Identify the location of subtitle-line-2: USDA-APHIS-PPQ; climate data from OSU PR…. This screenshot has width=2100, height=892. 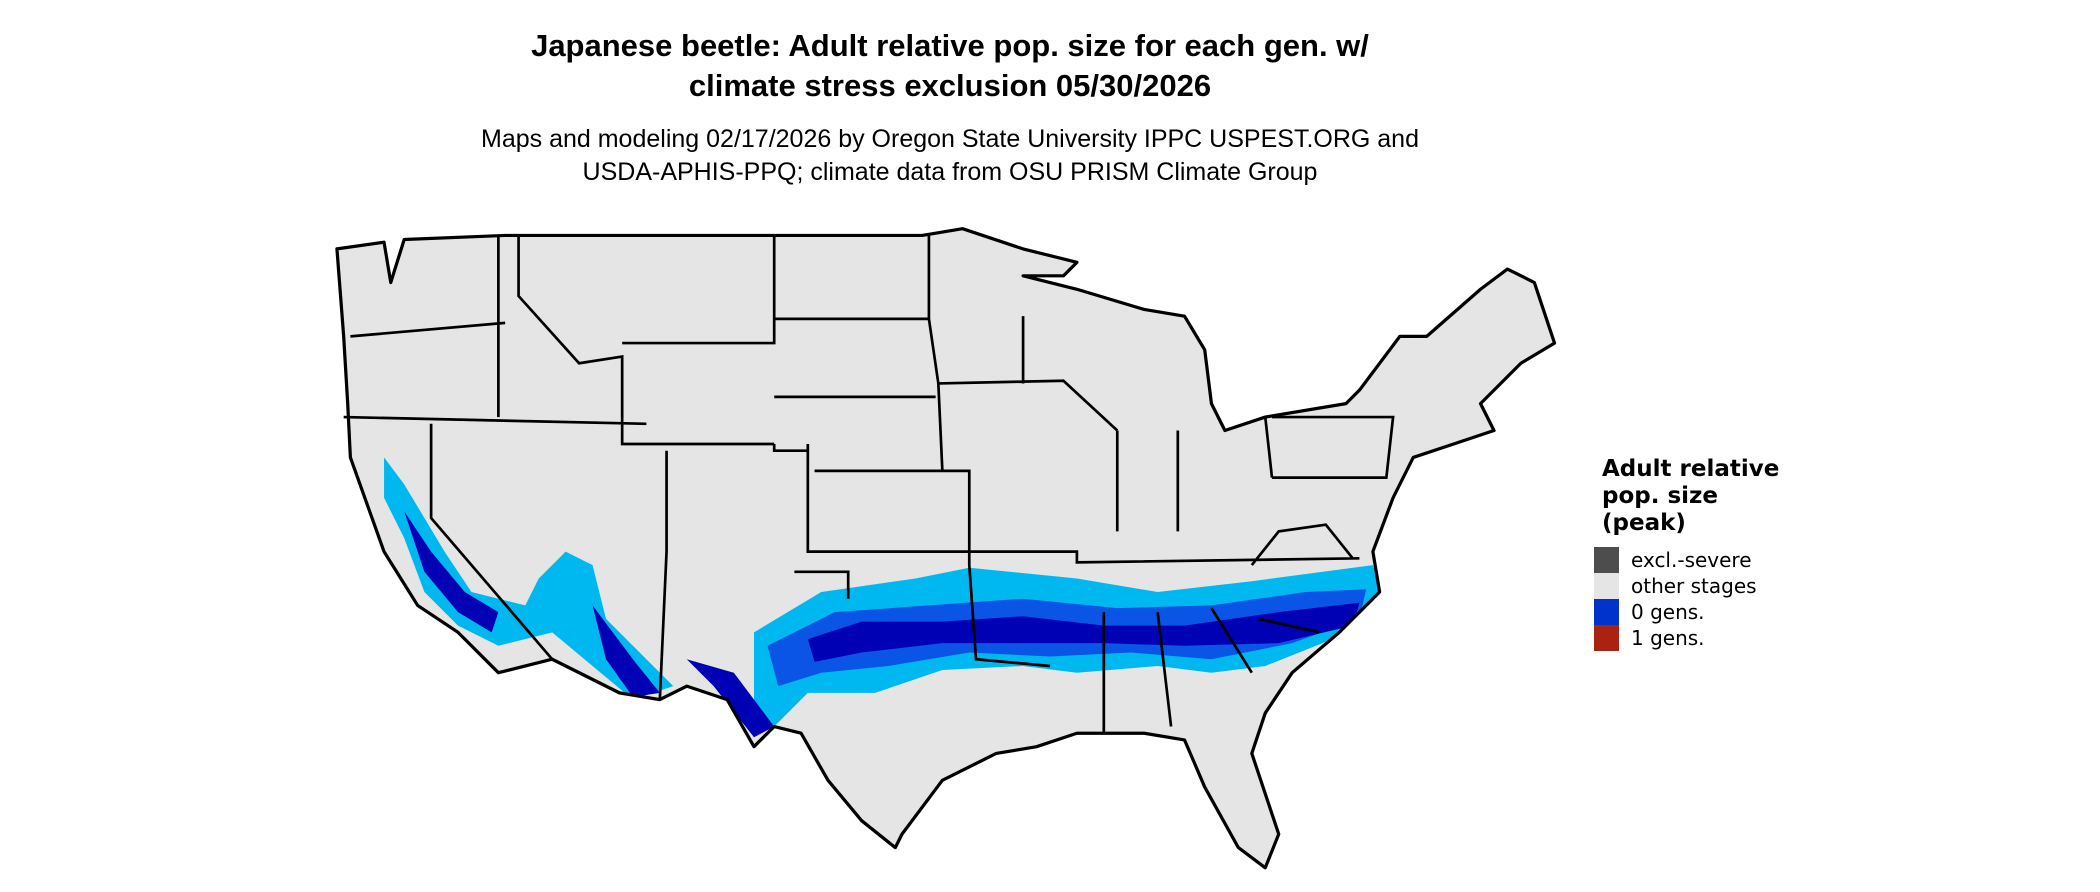
(950, 172).